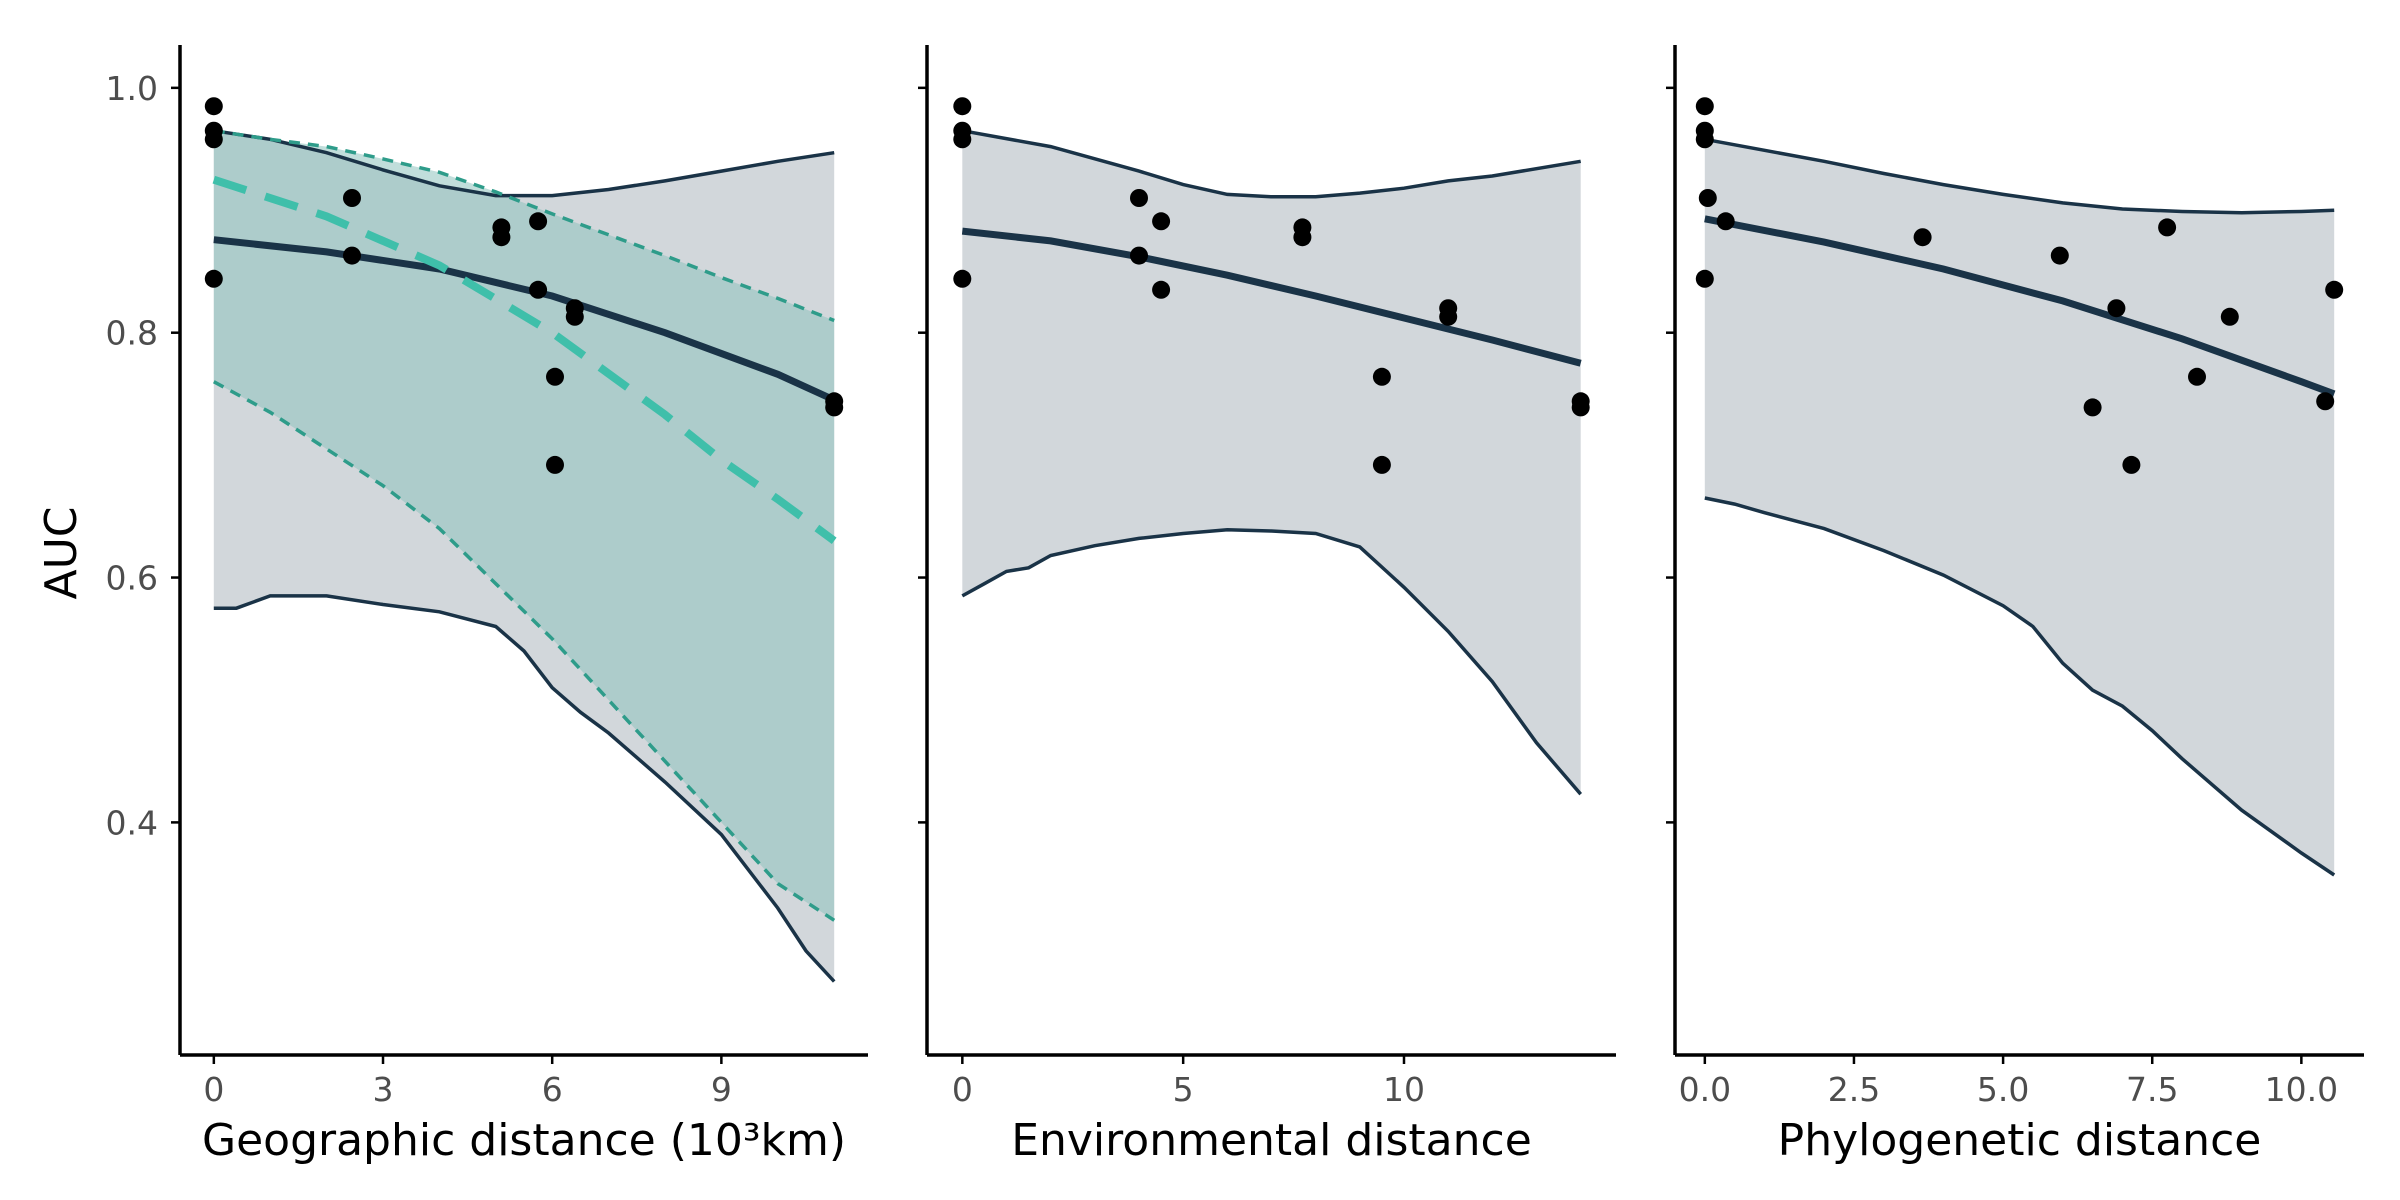  I want to click on prediction-interval-band, so click(1271, 462).